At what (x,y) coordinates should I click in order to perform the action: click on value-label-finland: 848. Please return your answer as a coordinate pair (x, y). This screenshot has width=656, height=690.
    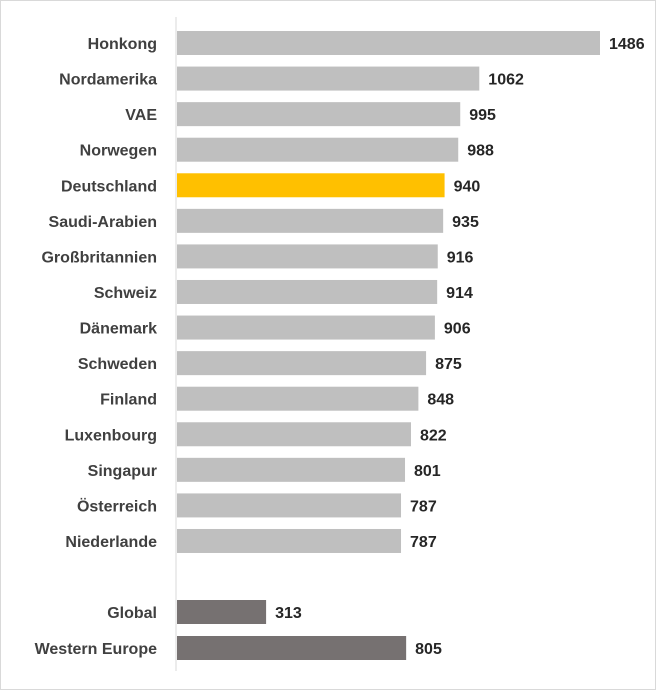
    Looking at the image, I should click on (440, 400).